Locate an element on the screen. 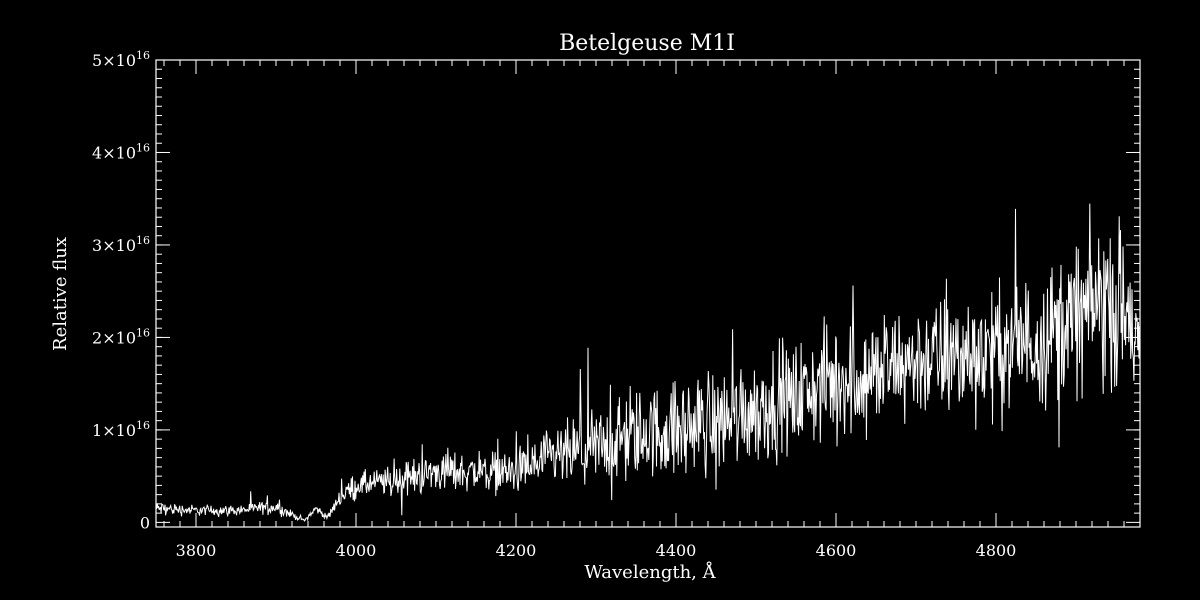  x-tick-label: 4000 is located at coordinates (356, 550).